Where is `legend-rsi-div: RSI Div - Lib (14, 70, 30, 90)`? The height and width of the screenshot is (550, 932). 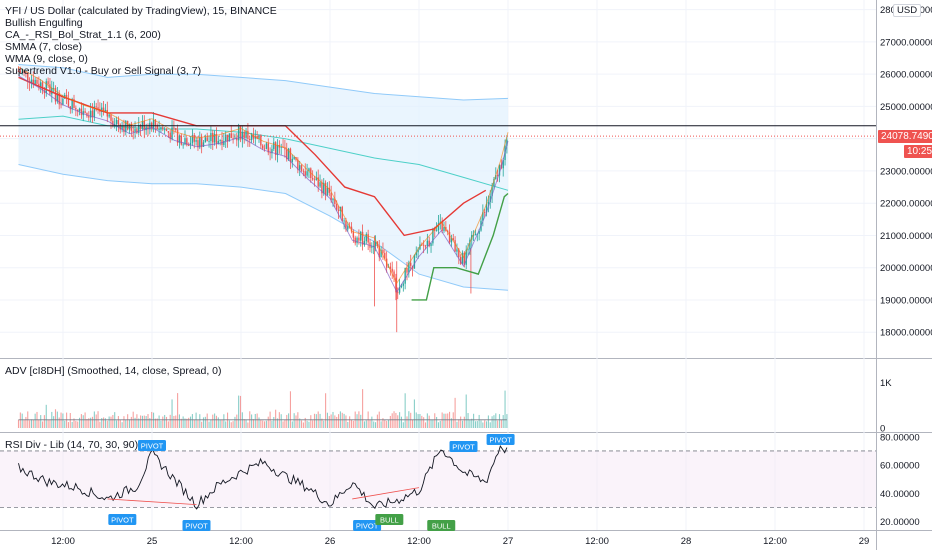 legend-rsi-div: RSI Div - Lib (14, 70, 30, 90) is located at coordinates (72, 445).